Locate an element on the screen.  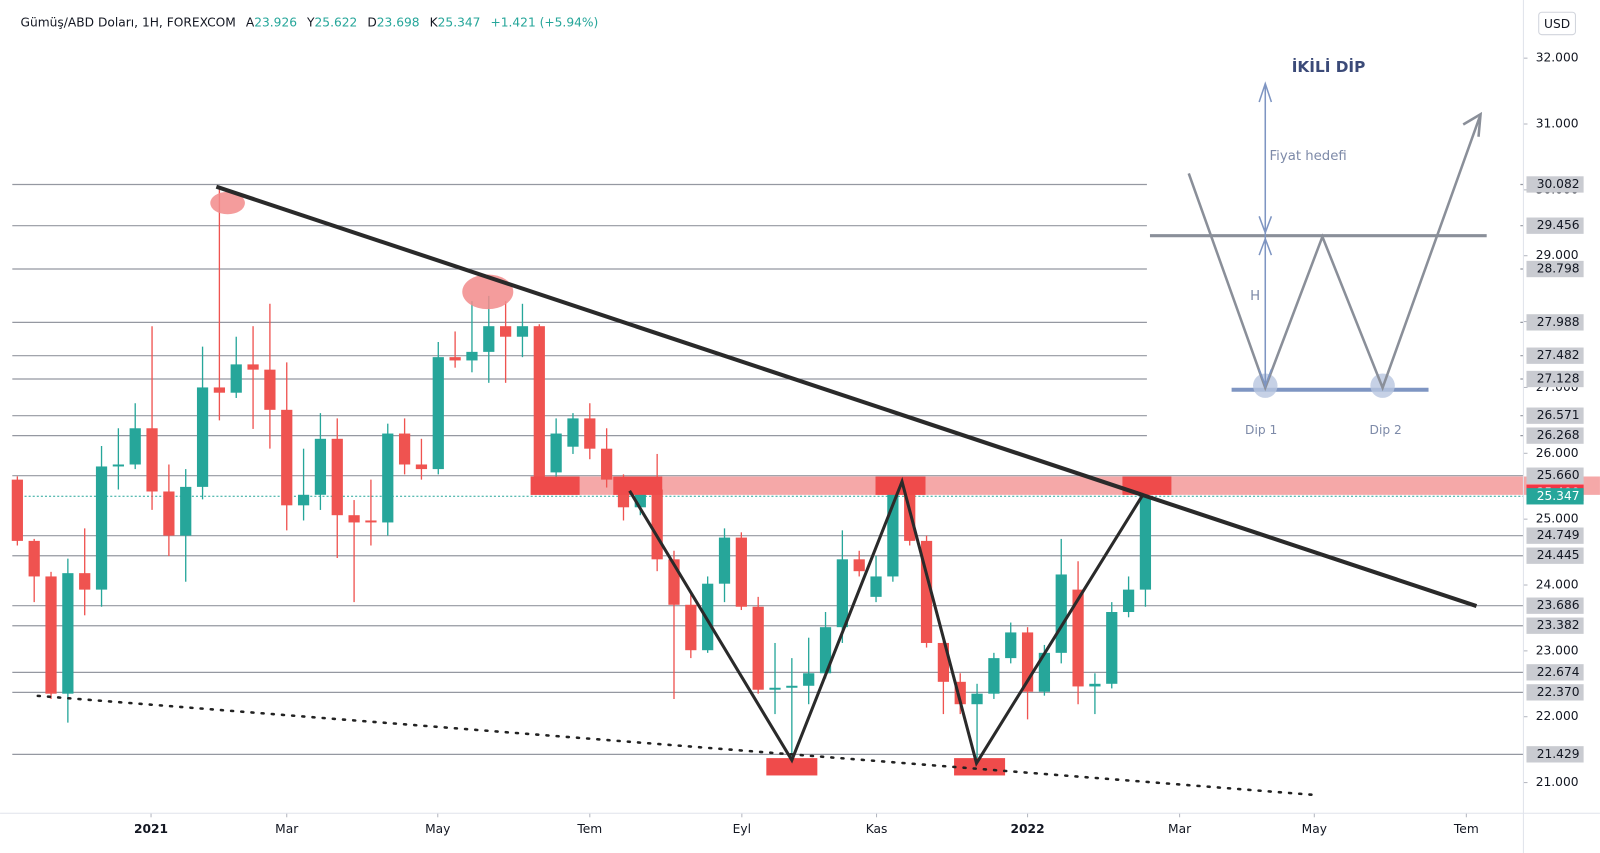
level-label: 27.482 is located at coordinates (1558, 355).